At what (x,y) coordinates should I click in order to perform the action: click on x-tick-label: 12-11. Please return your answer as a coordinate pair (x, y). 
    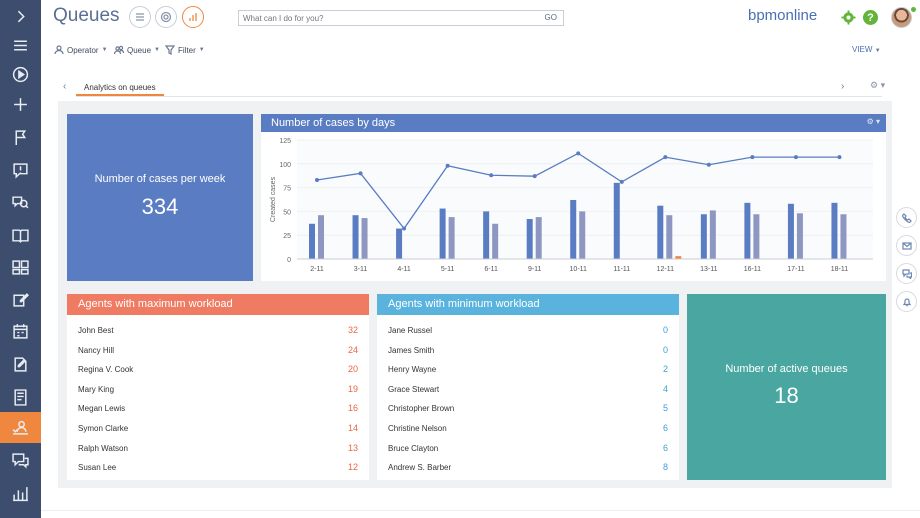
    Looking at the image, I should click on (665, 269).